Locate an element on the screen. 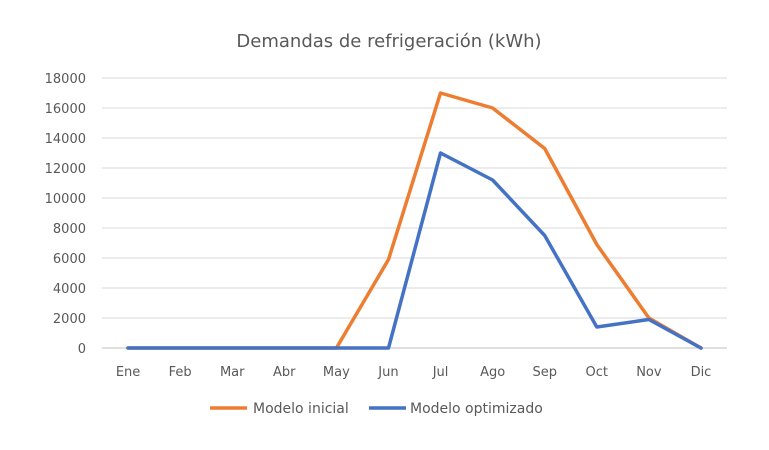 This screenshot has width=769, height=450. y-tick-label: 16000 is located at coordinates (65, 109).